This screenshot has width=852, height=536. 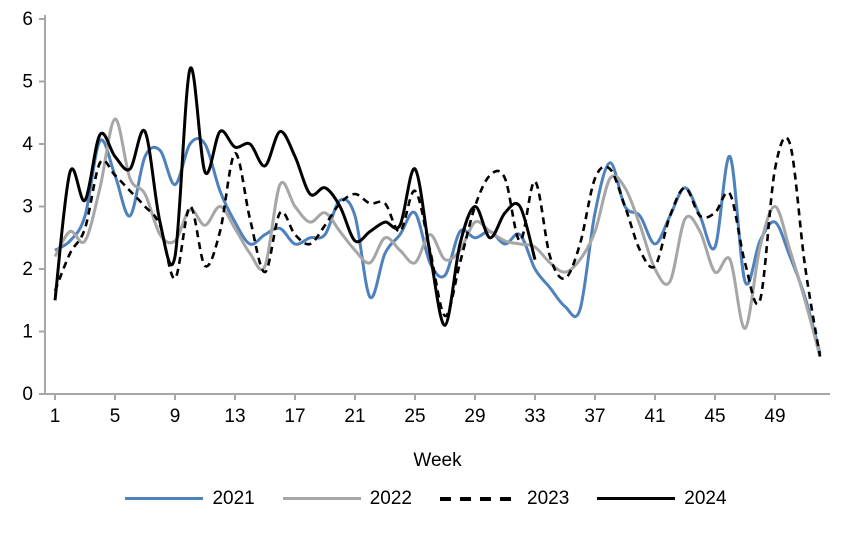 What do you see at coordinates (27, 332) in the screenshot?
I see `y-tick-label: 1` at bounding box center [27, 332].